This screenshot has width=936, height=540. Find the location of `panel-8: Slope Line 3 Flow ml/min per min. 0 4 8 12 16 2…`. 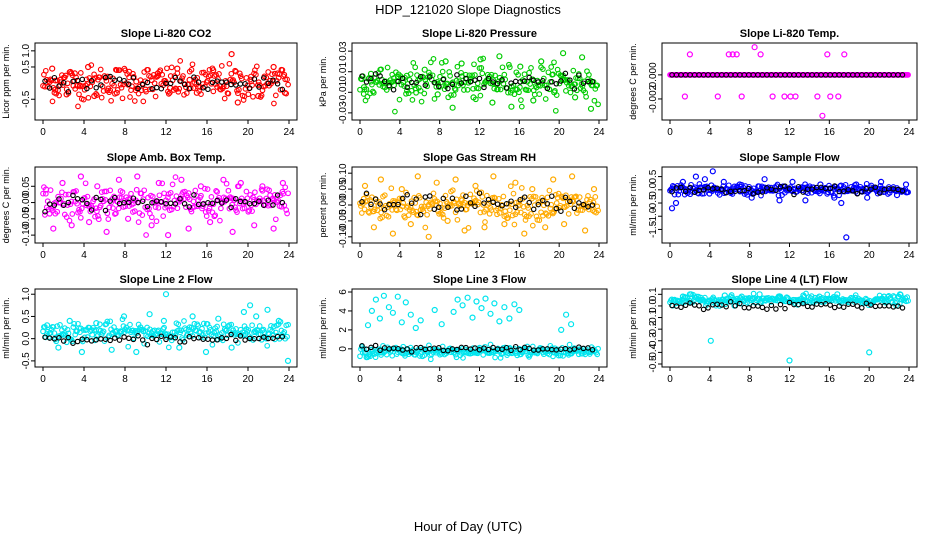

panel-8: Slope Line 3 Flow ml/min per min. 0 4 8 12 16 2… is located at coordinates (463, 329).